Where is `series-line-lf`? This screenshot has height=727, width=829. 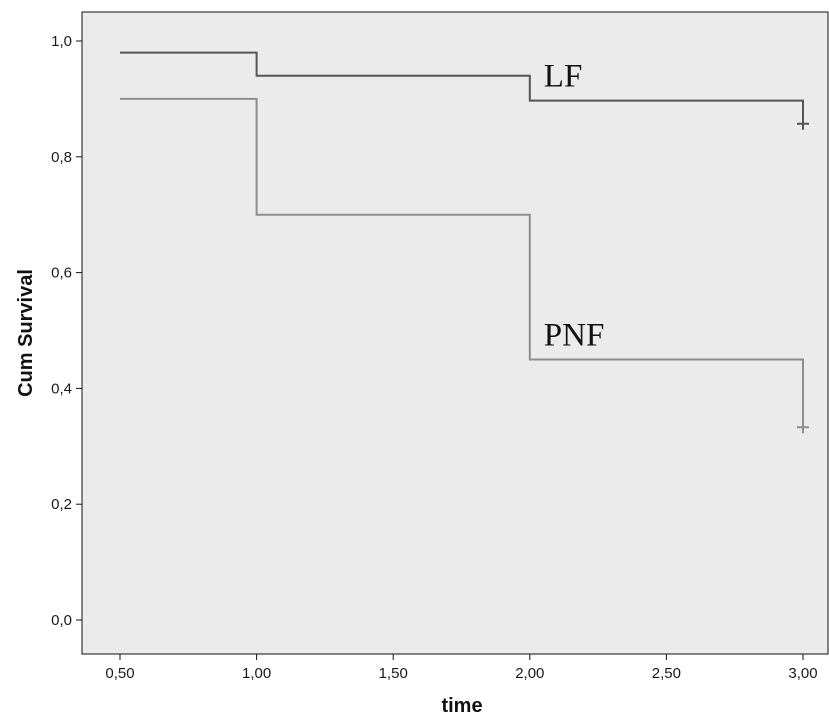
series-line-lf is located at coordinates (462, 87).